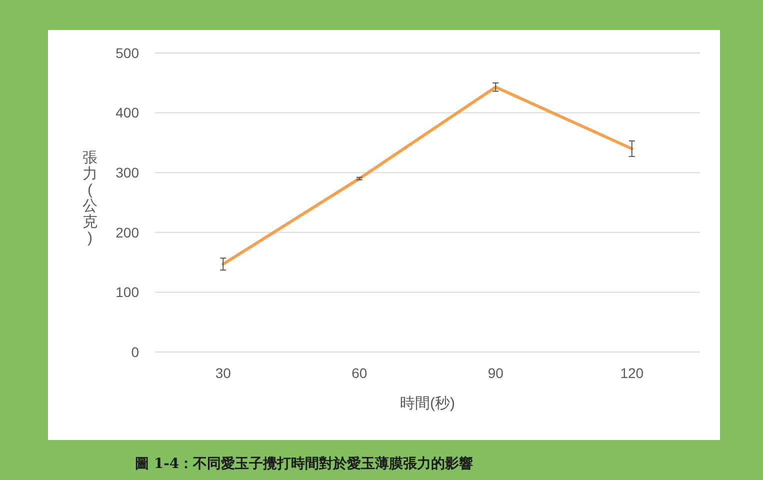  Describe the element at coordinates (223, 373) in the screenshot. I see `x-tick-label: 30` at that location.